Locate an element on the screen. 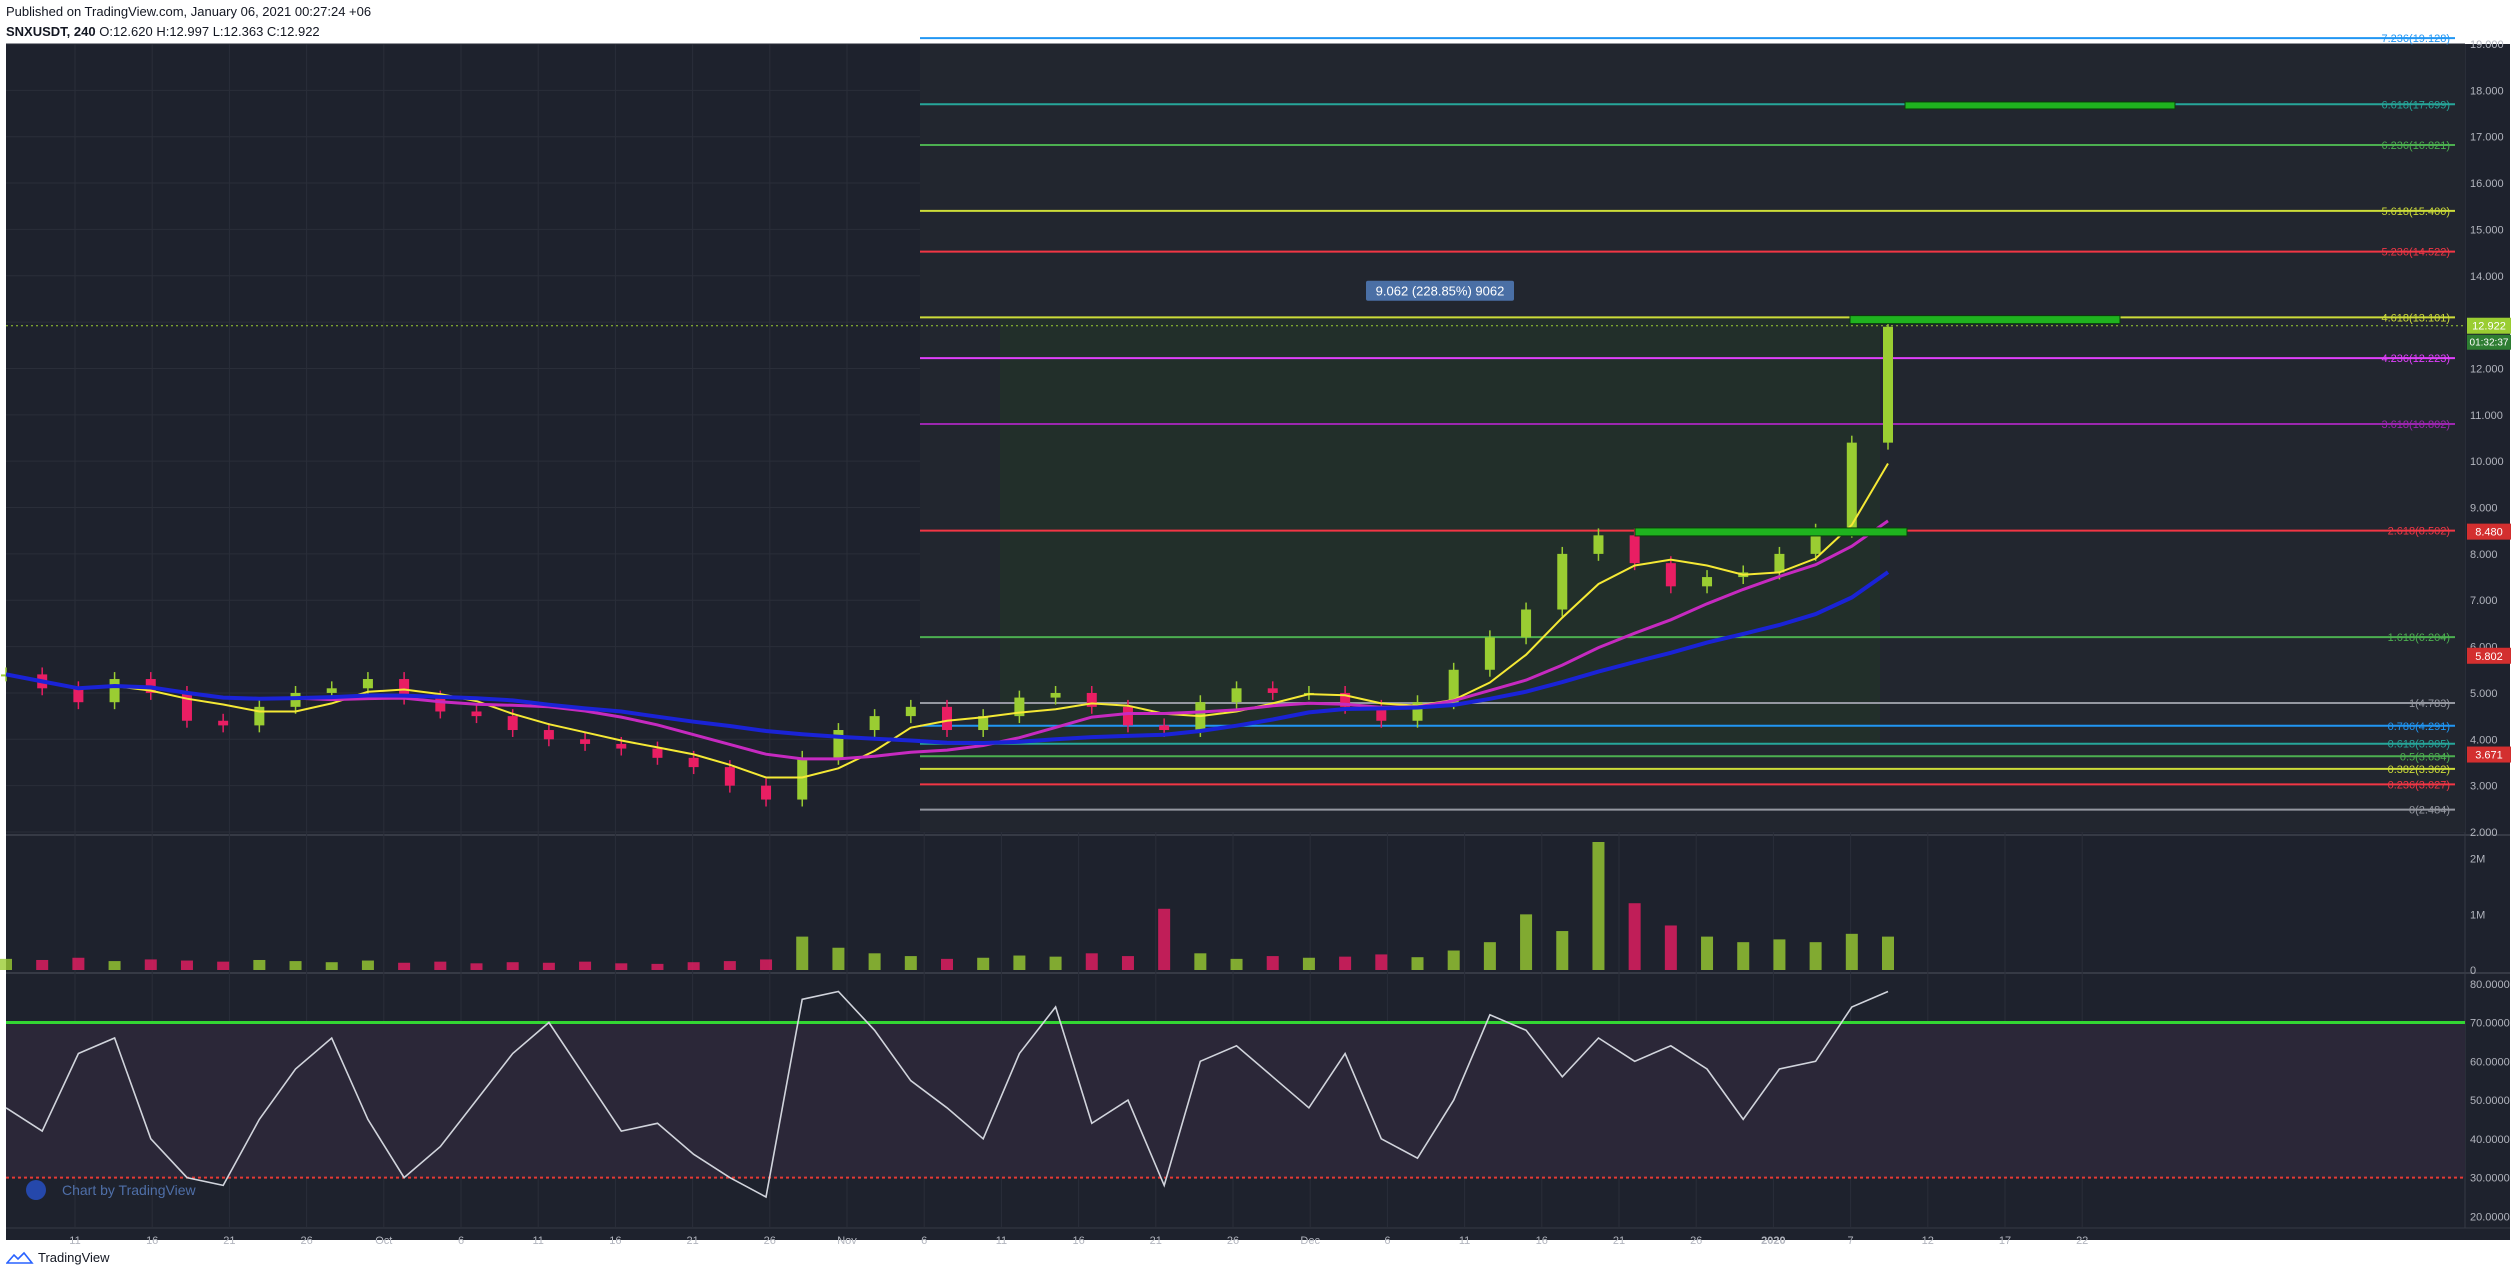  footer-brand: TradingView is located at coordinates (74, 1257).